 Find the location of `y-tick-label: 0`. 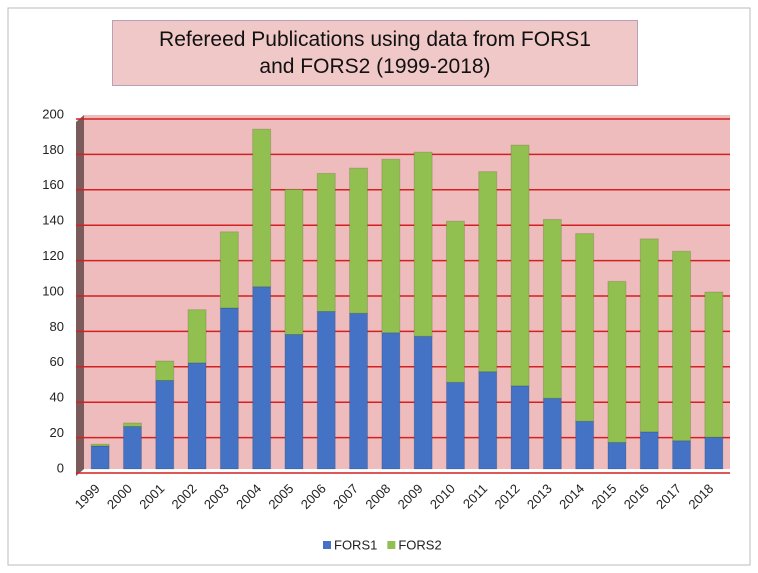

y-tick-label: 0 is located at coordinates (60, 467).